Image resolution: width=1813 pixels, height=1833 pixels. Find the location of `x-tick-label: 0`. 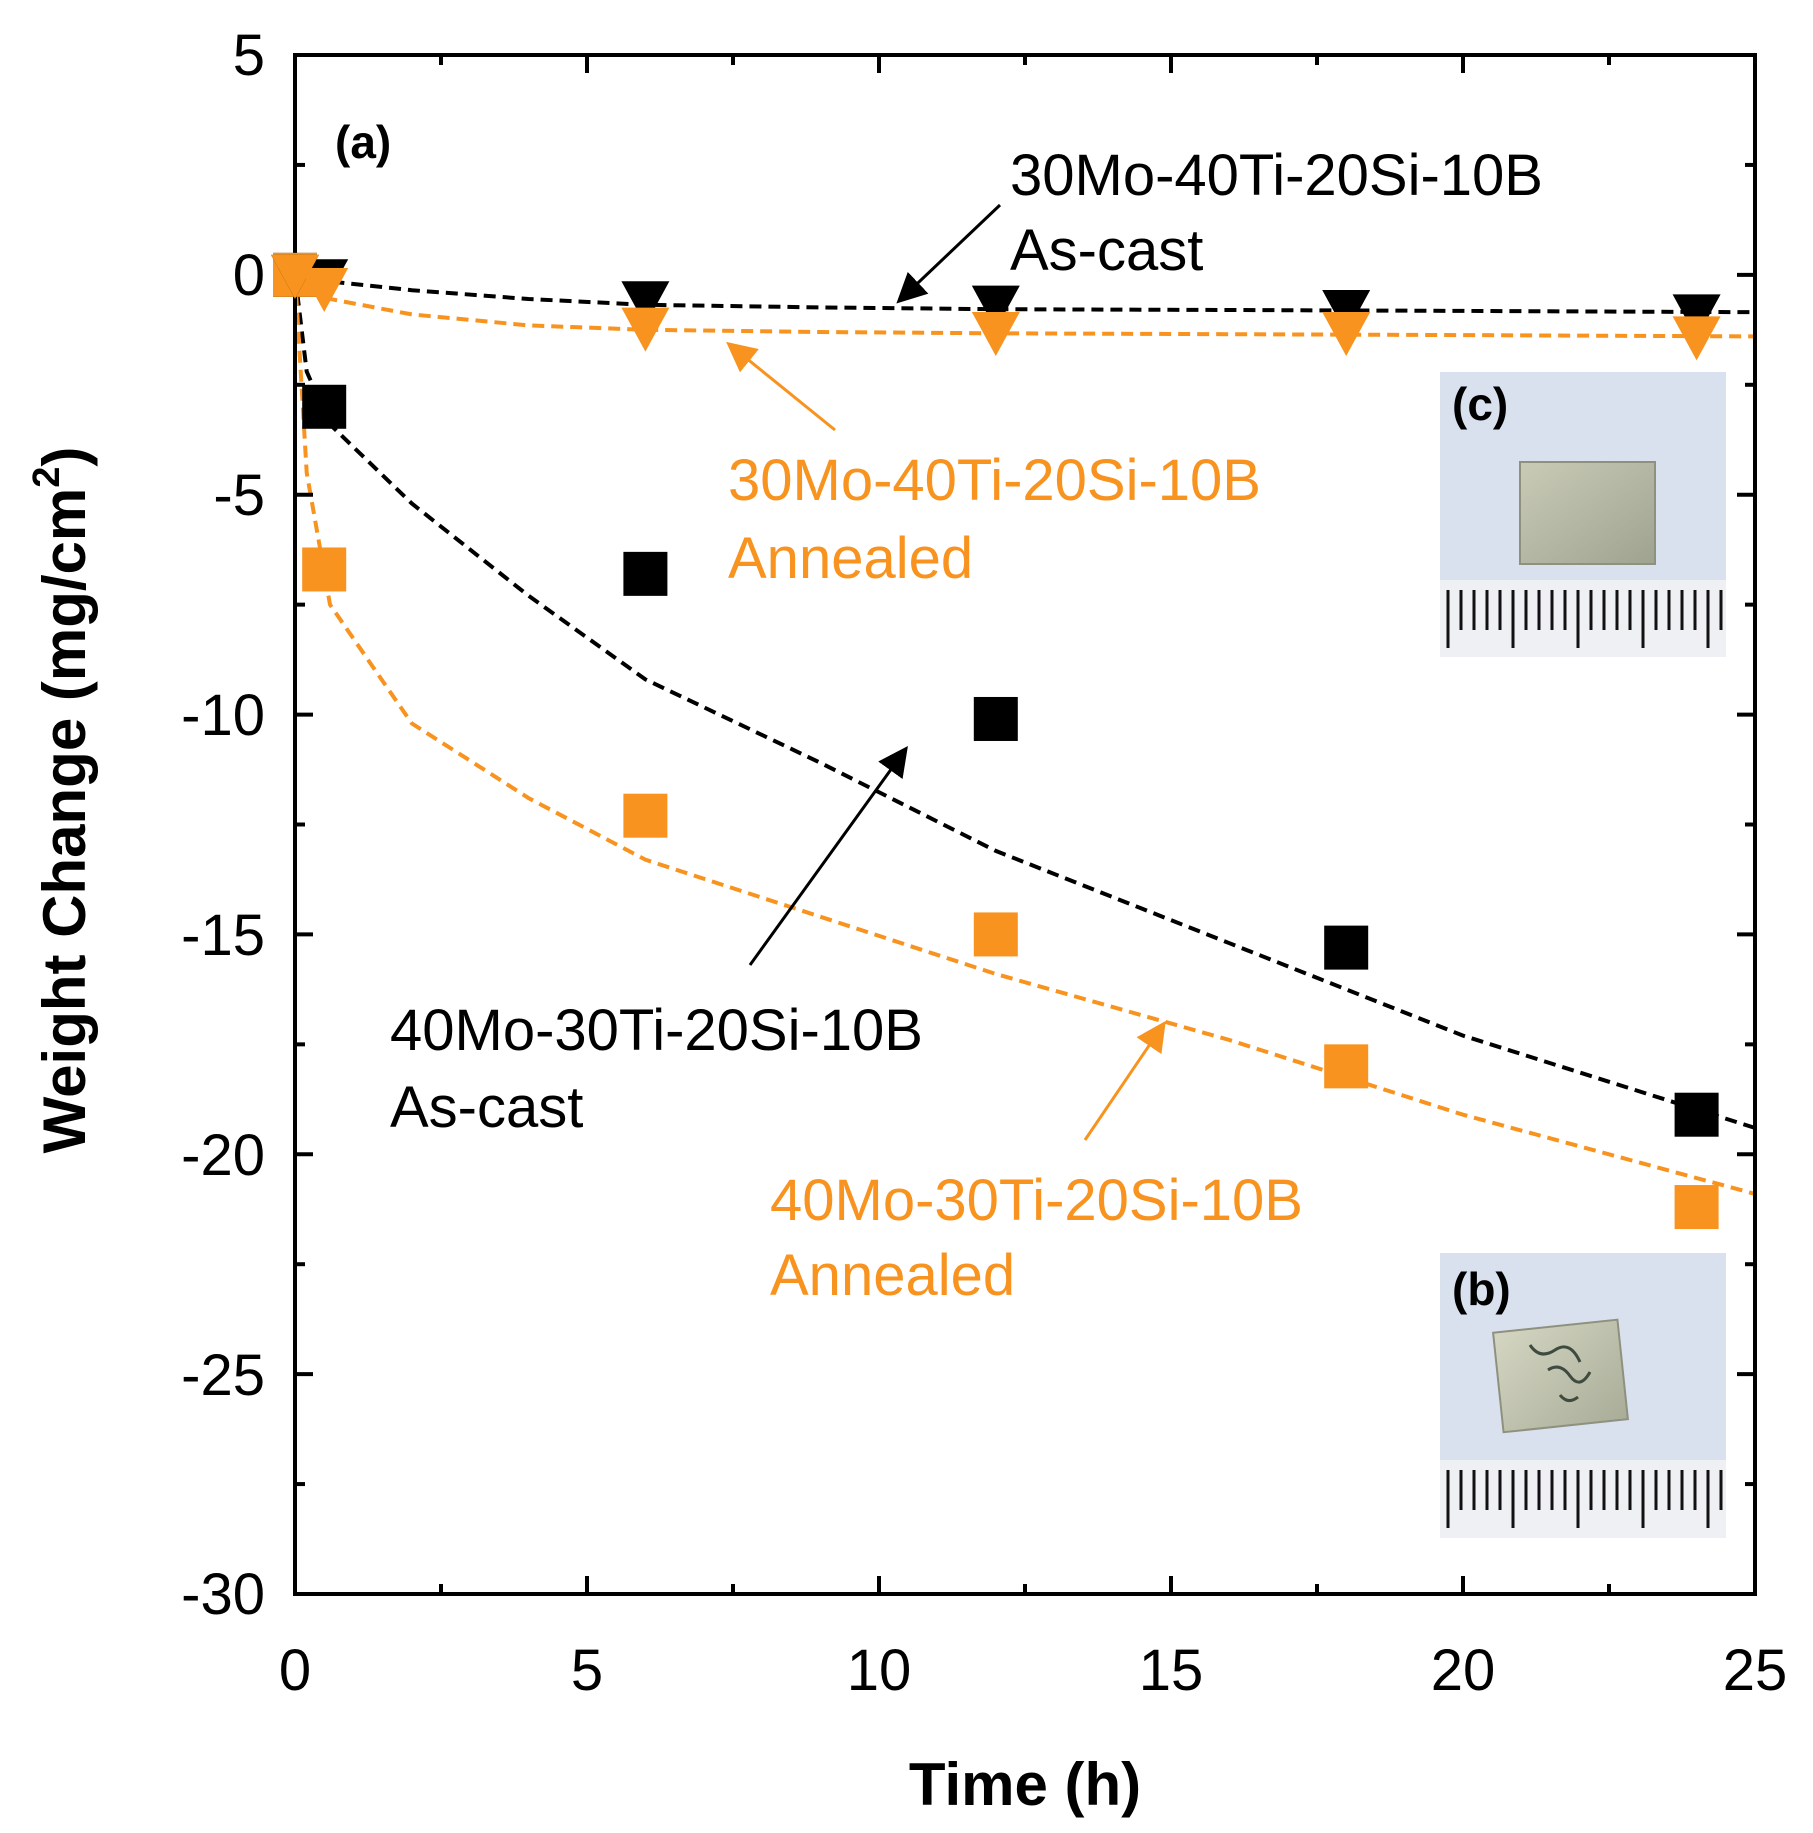

x-tick-label: 0 is located at coordinates (295, 1670).